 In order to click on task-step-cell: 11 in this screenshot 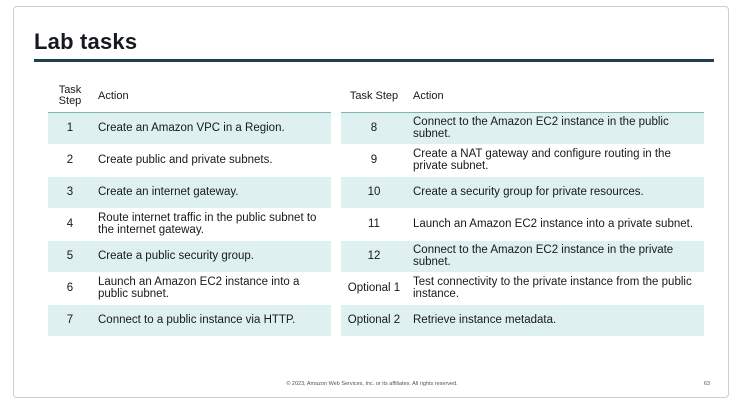, I will do `click(374, 224)`.